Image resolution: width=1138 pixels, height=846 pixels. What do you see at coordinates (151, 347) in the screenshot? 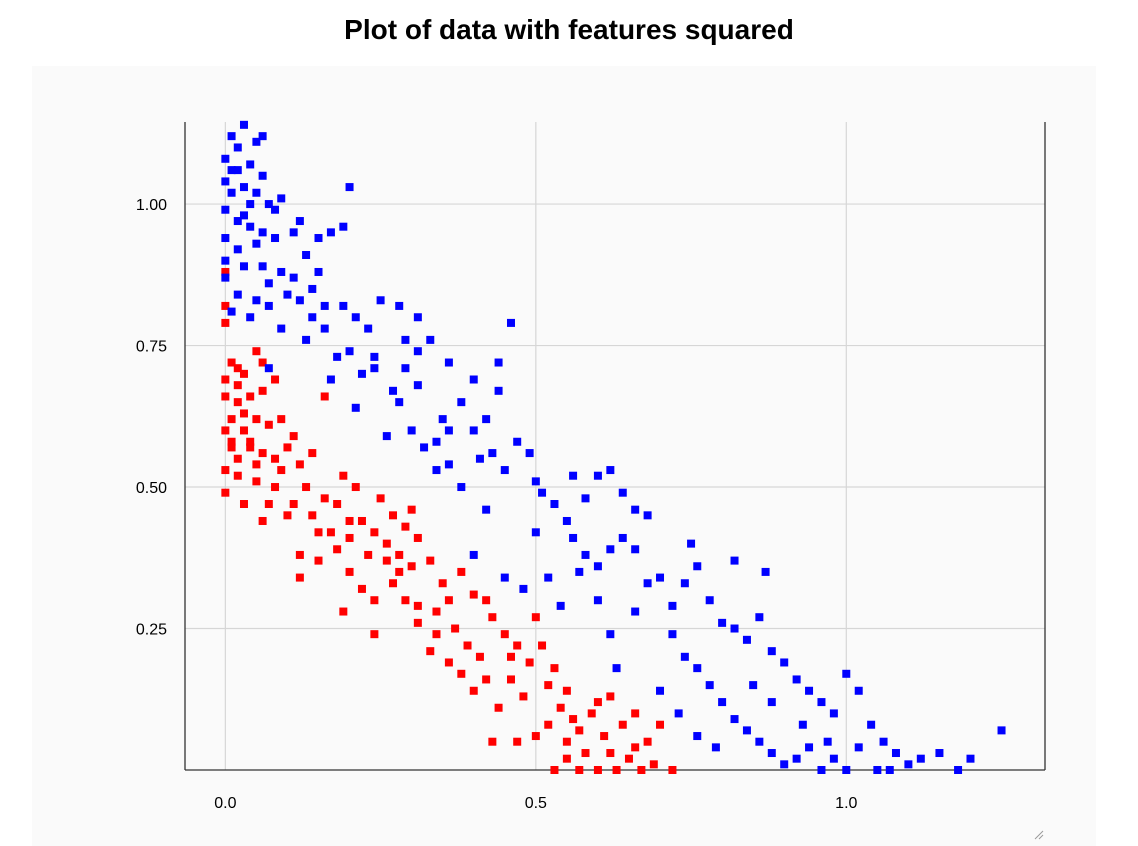
I see `y-tick-label: 0.75` at bounding box center [151, 347].